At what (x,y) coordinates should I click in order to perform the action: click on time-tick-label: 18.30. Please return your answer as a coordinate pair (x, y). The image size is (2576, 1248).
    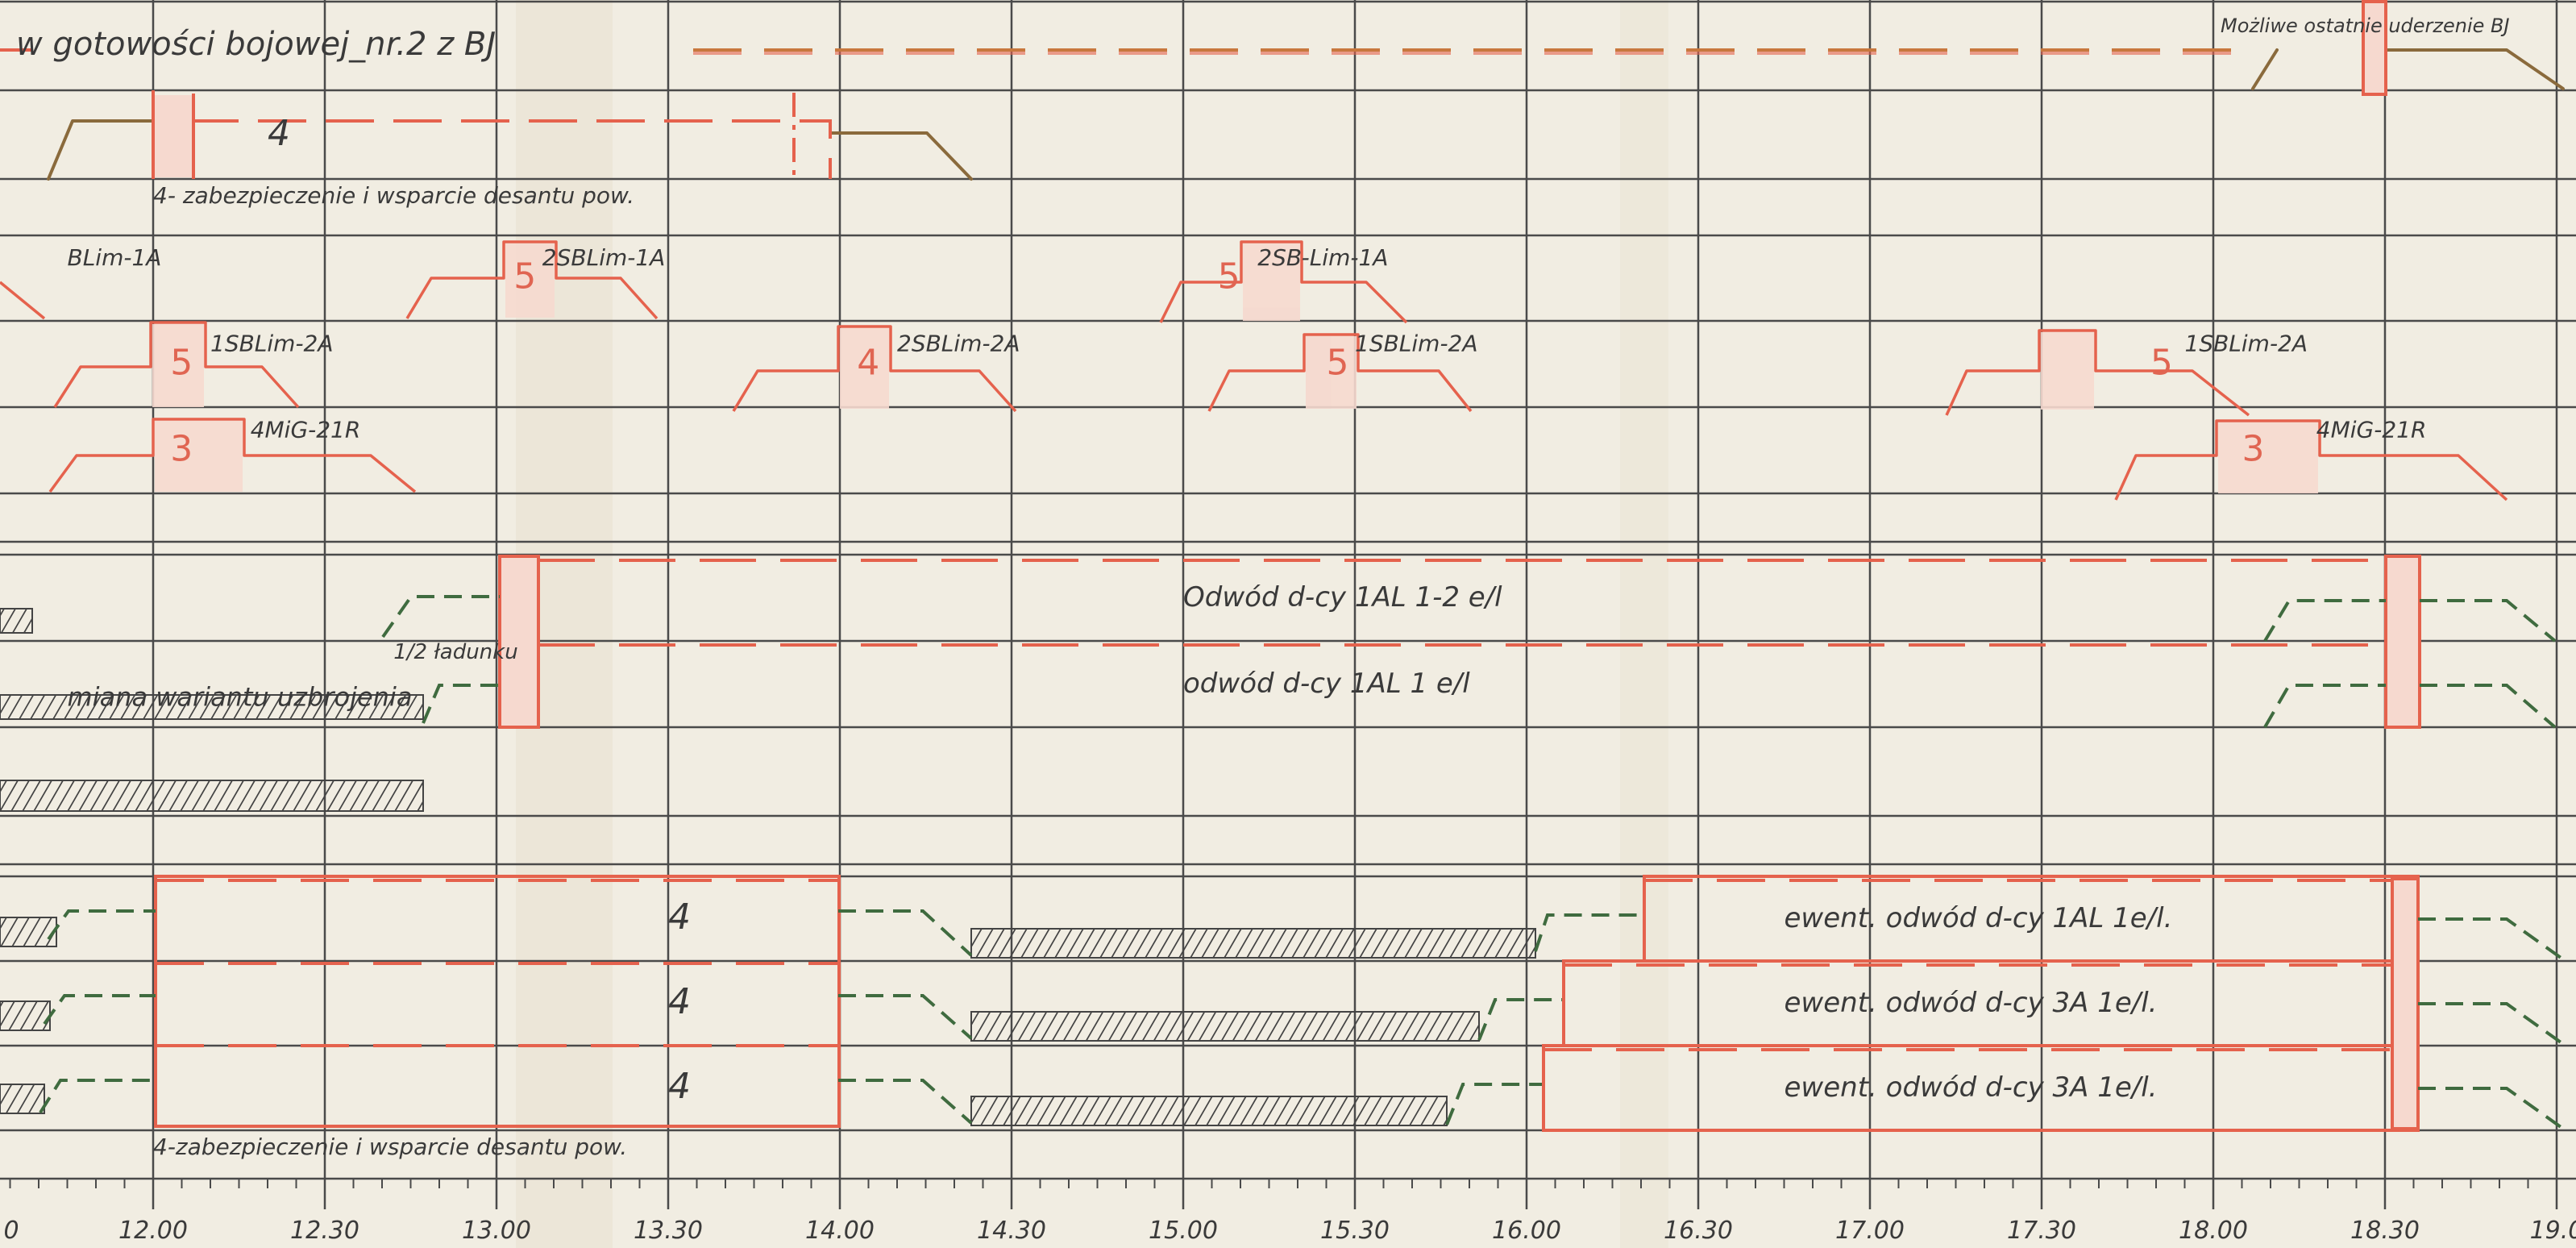
    Looking at the image, I should click on (2385, 1231).